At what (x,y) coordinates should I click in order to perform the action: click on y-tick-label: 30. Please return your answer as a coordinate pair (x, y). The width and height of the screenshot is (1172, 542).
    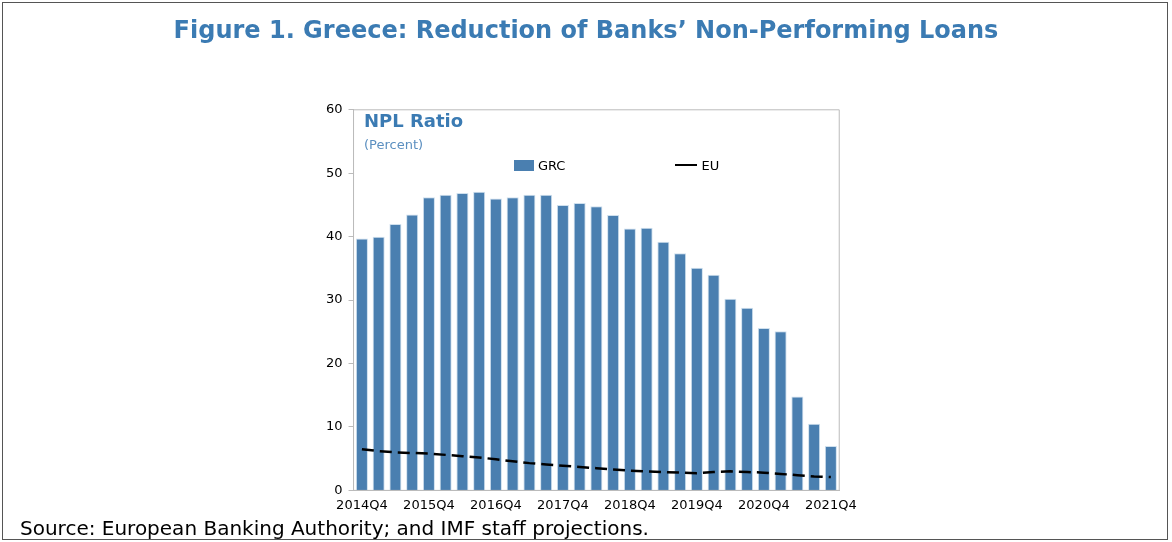
    Looking at the image, I should click on (334, 299).